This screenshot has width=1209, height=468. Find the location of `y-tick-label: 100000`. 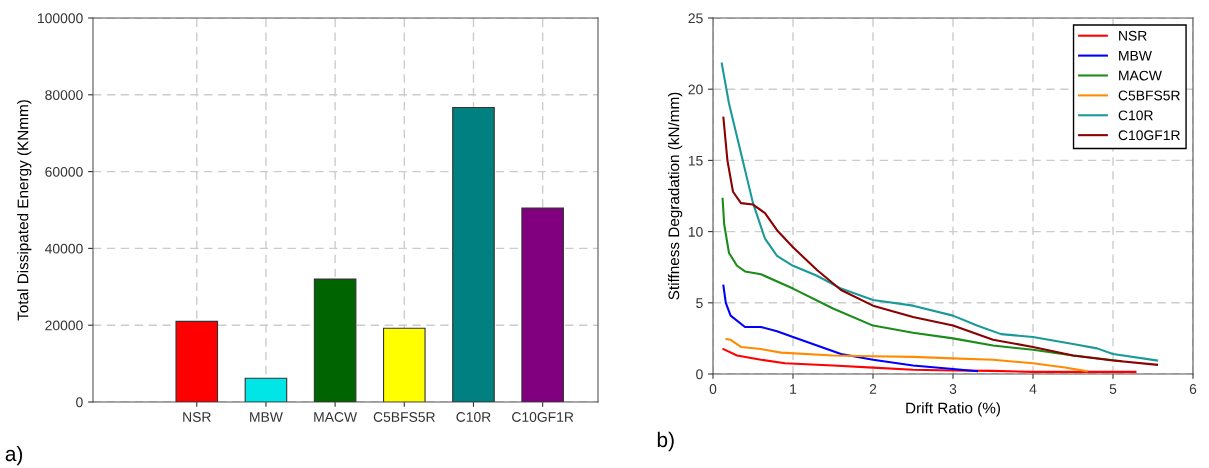

y-tick-label: 100000 is located at coordinates (60, 18).